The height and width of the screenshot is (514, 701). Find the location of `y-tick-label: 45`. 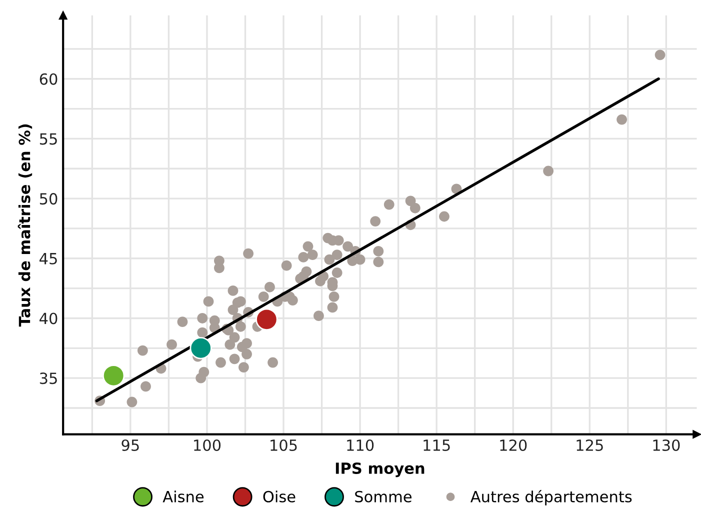

y-tick-label: 45 is located at coordinates (48, 258).